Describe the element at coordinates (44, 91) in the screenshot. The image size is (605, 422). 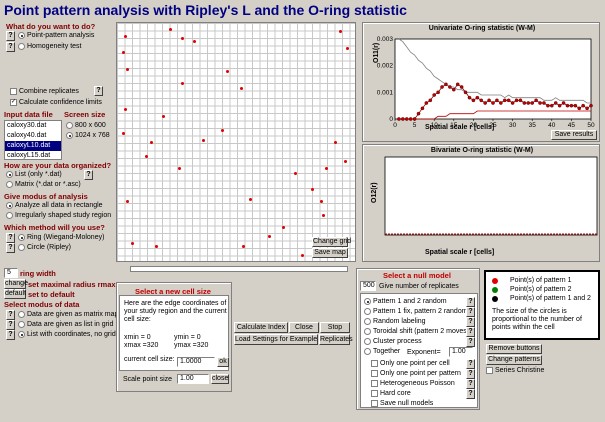
I see `combine-checkbox: Combine replicates` at that location.